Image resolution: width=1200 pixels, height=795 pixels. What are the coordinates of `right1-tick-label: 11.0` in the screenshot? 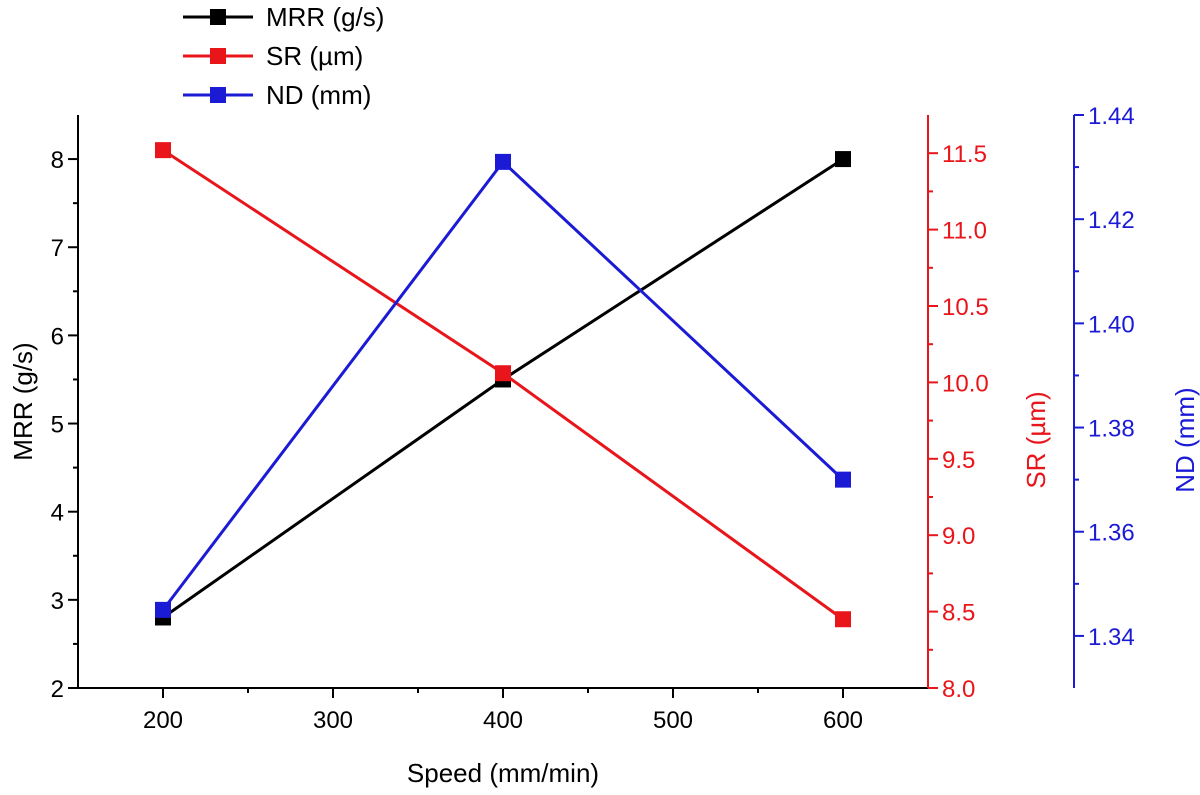 It's located at (964, 231).